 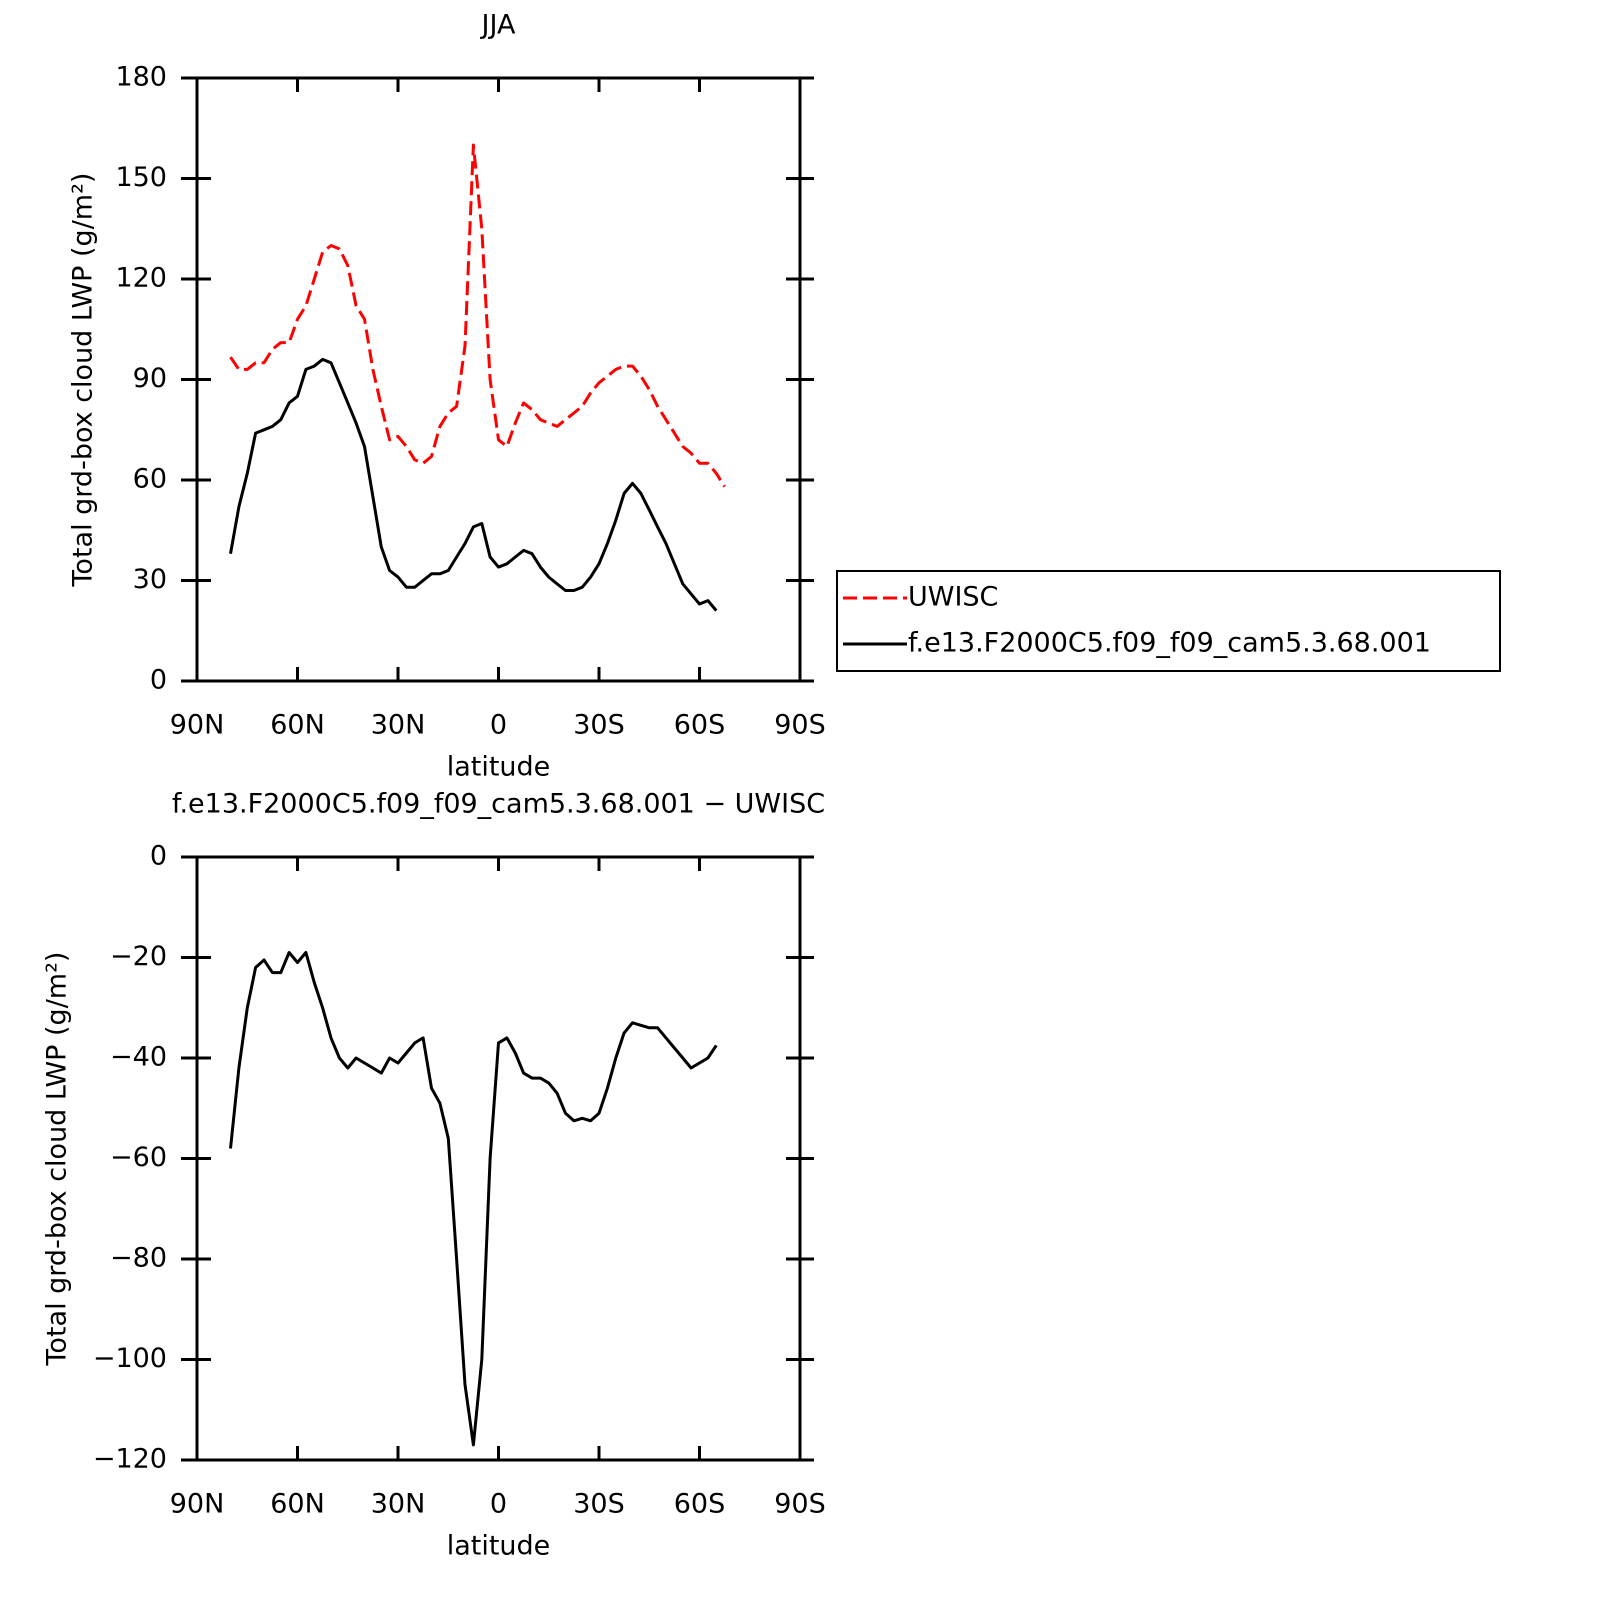 I want to click on y-tick-label: −80, so click(x=138, y=1258).